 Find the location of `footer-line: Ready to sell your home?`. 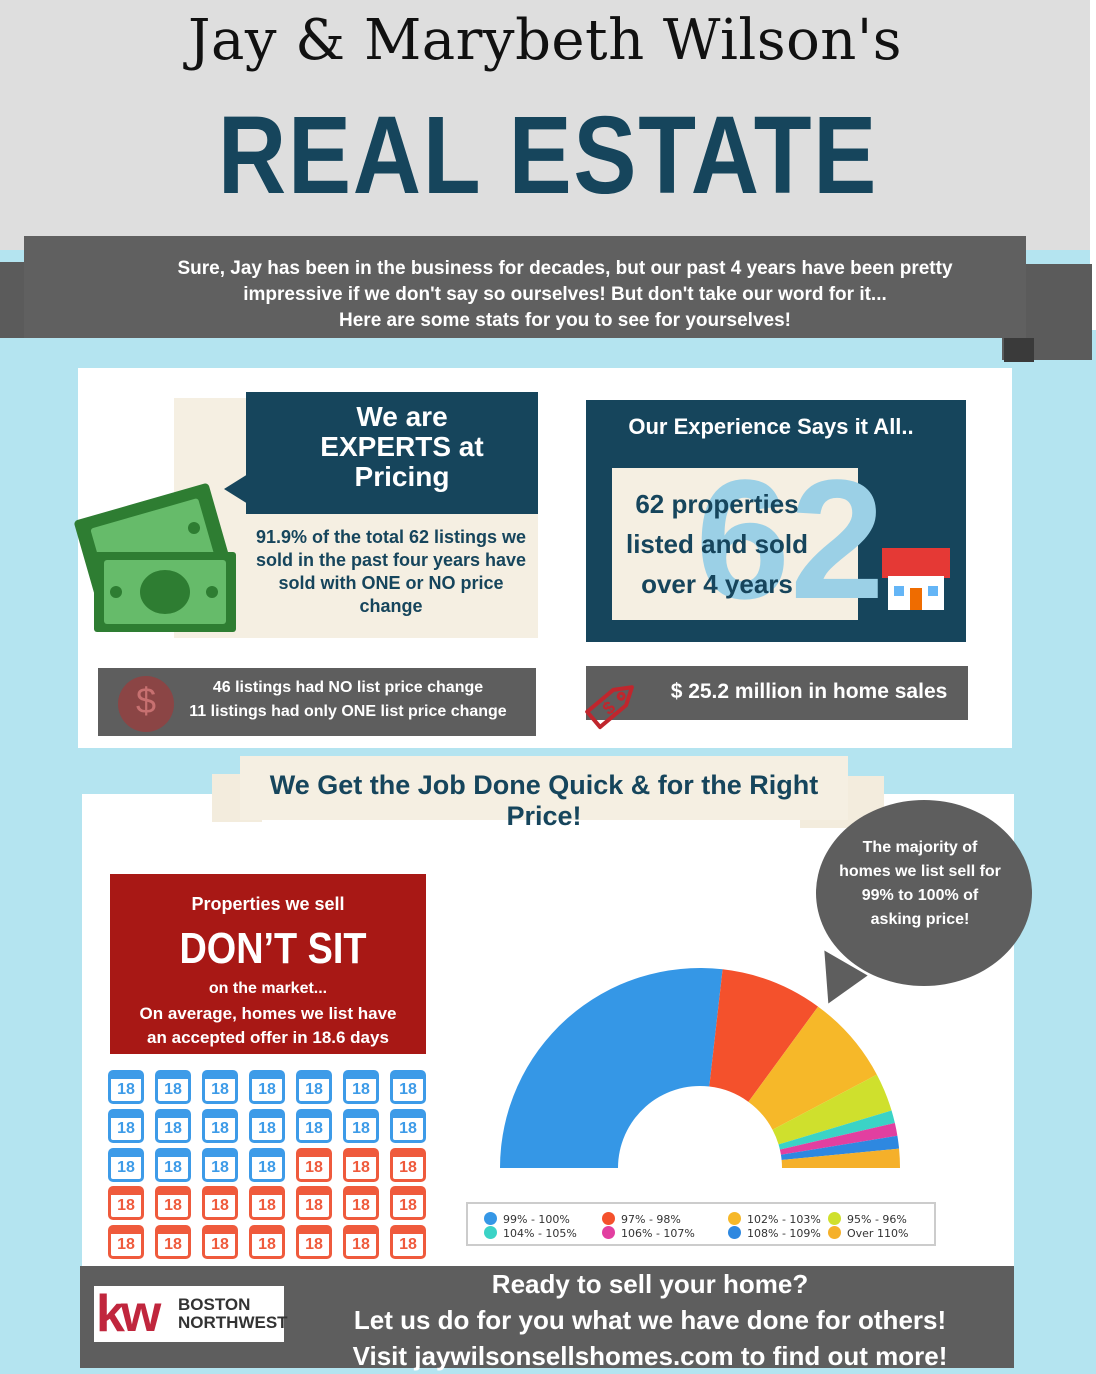

footer-line: Ready to sell your home? is located at coordinates (650, 1284).